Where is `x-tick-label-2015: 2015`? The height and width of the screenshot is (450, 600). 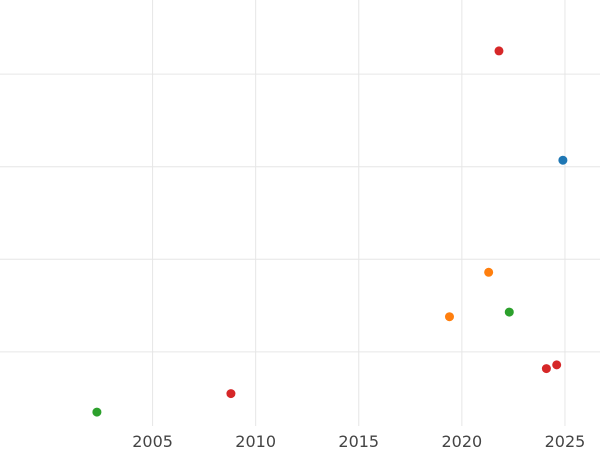
x-tick-label-2015: 2015 is located at coordinates (358, 441).